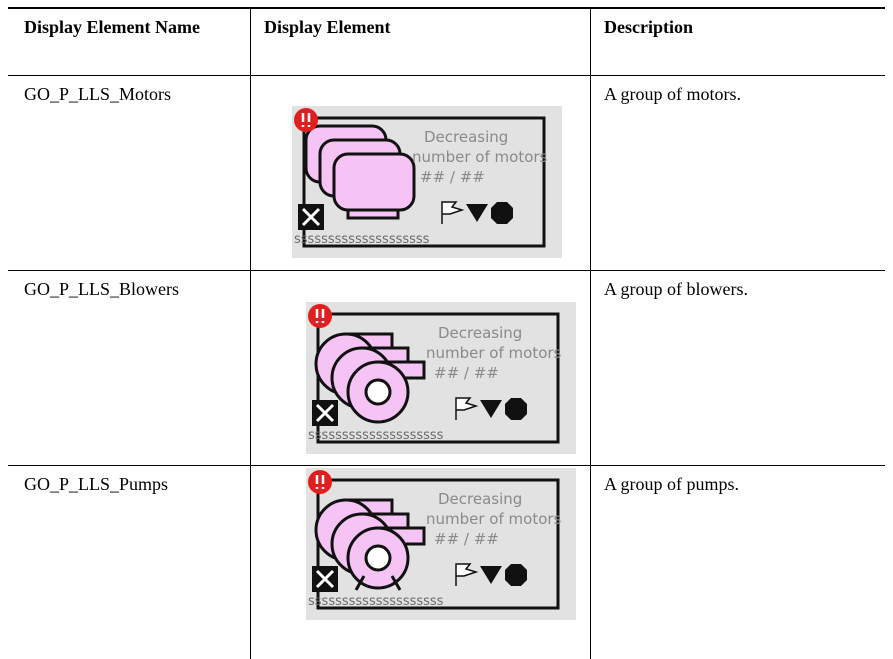 This screenshot has width=893, height=659. I want to click on motor-base, so click(373, 214).